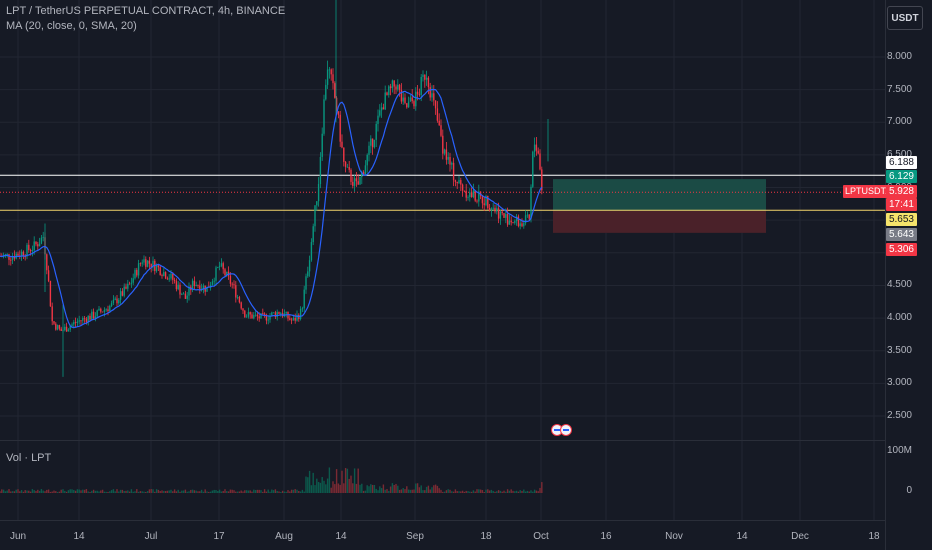 The height and width of the screenshot is (550, 932). Describe the element at coordinates (71, 26) in the screenshot. I see `ma-indicator-legend: MA (20, close, 0, SMA, 20)` at that location.